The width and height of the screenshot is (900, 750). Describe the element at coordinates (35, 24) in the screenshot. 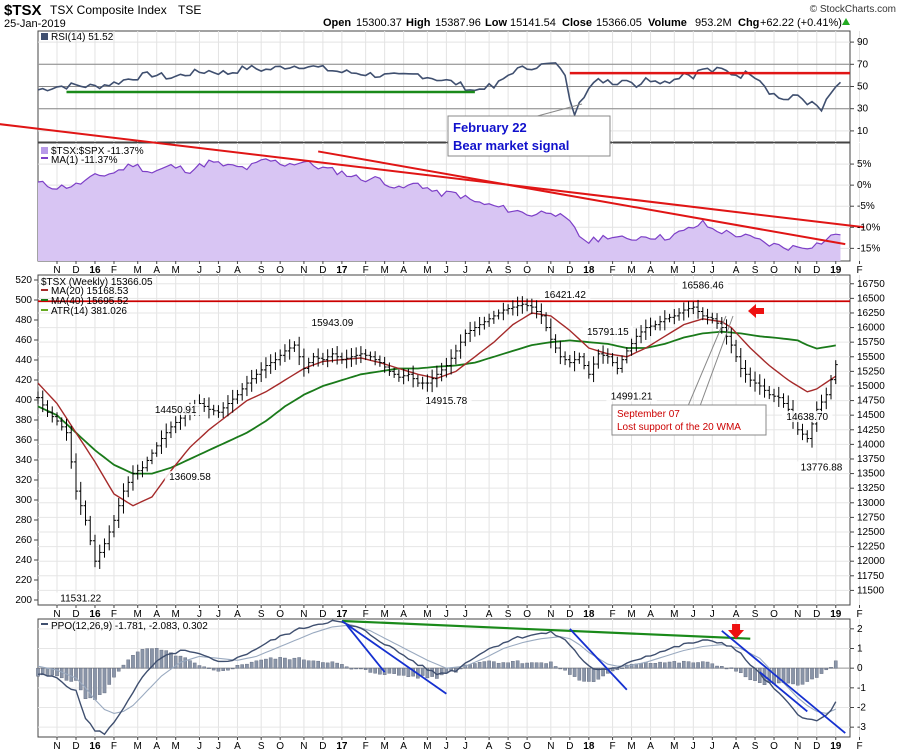

I see `header-date: 25-Jan-2019` at that location.